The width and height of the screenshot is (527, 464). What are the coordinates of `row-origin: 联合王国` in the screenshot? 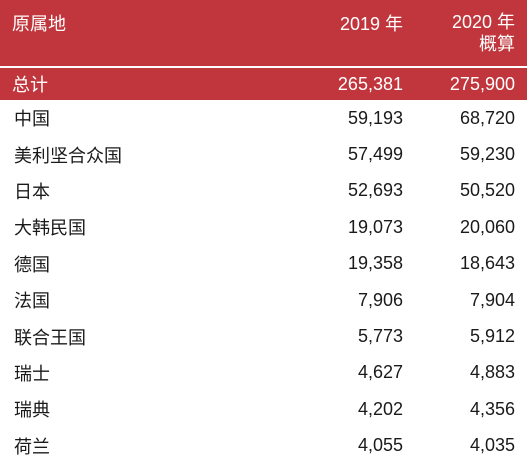 It's located at (50, 337).